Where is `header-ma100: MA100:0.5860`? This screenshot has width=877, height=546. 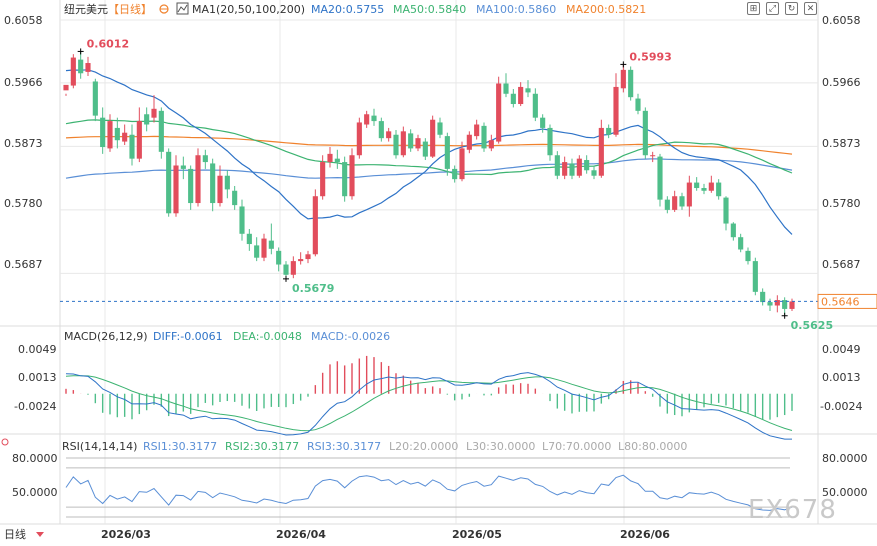
header-ma100: MA100:0.5860 is located at coordinates (516, 9).